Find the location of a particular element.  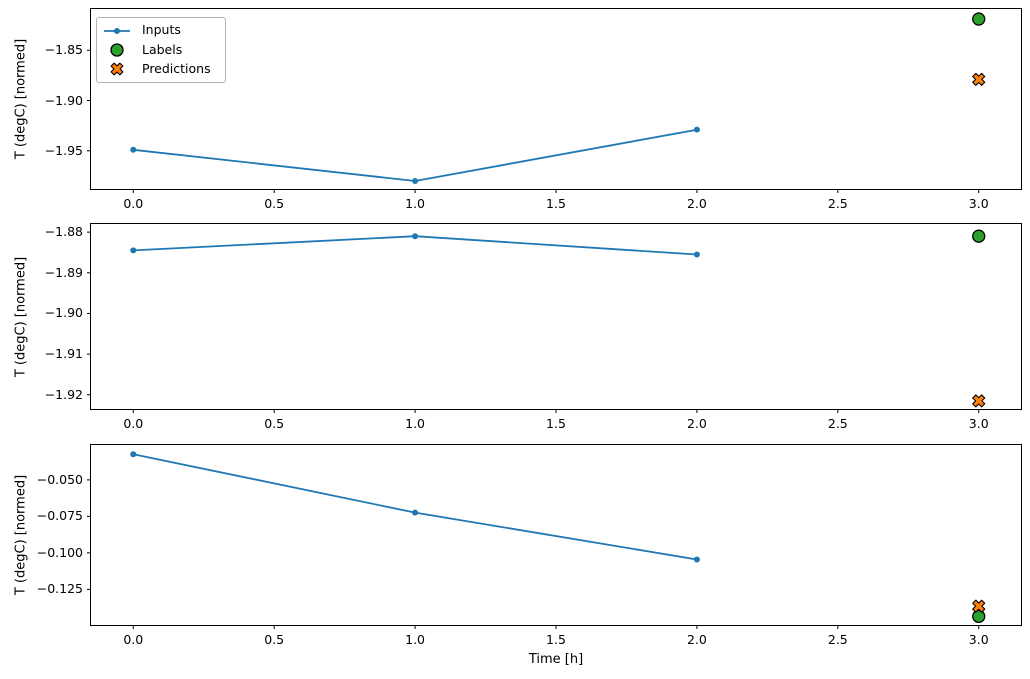

labels-circle-icon is located at coordinates (117, 50).